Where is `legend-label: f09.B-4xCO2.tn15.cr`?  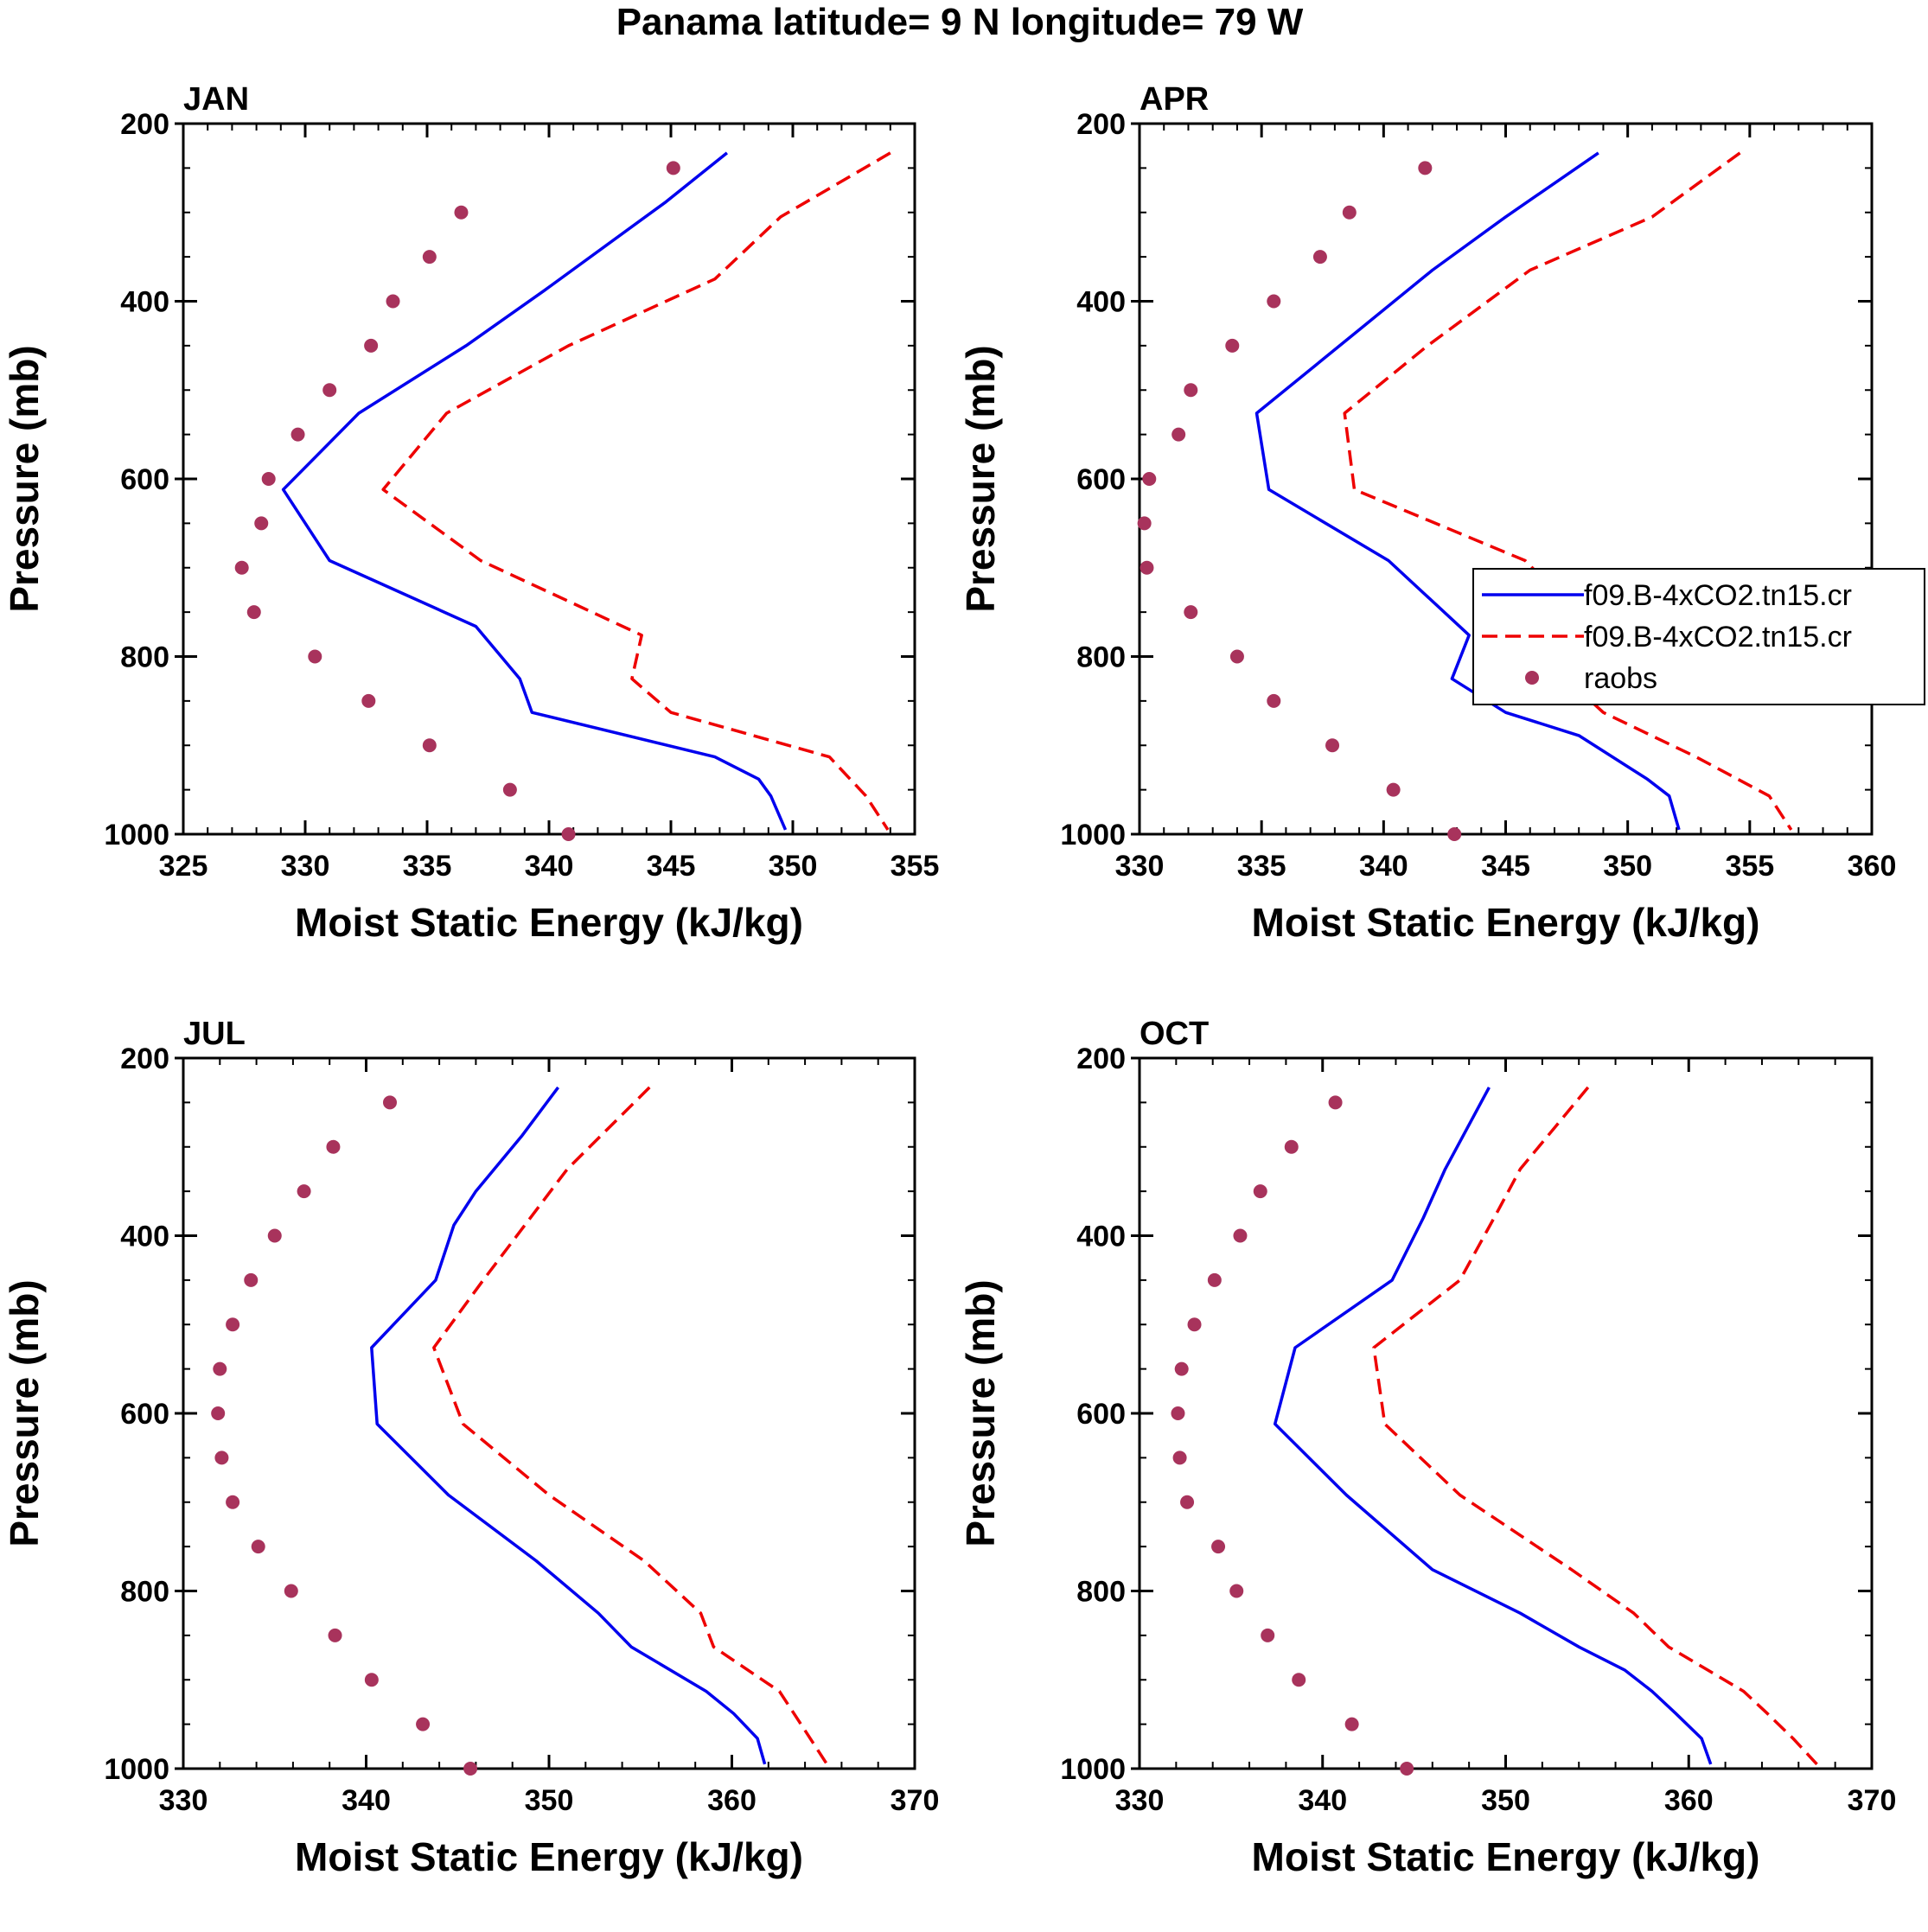 legend-label: f09.B-4xCO2.tn15.cr is located at coordinates (1718, 595).